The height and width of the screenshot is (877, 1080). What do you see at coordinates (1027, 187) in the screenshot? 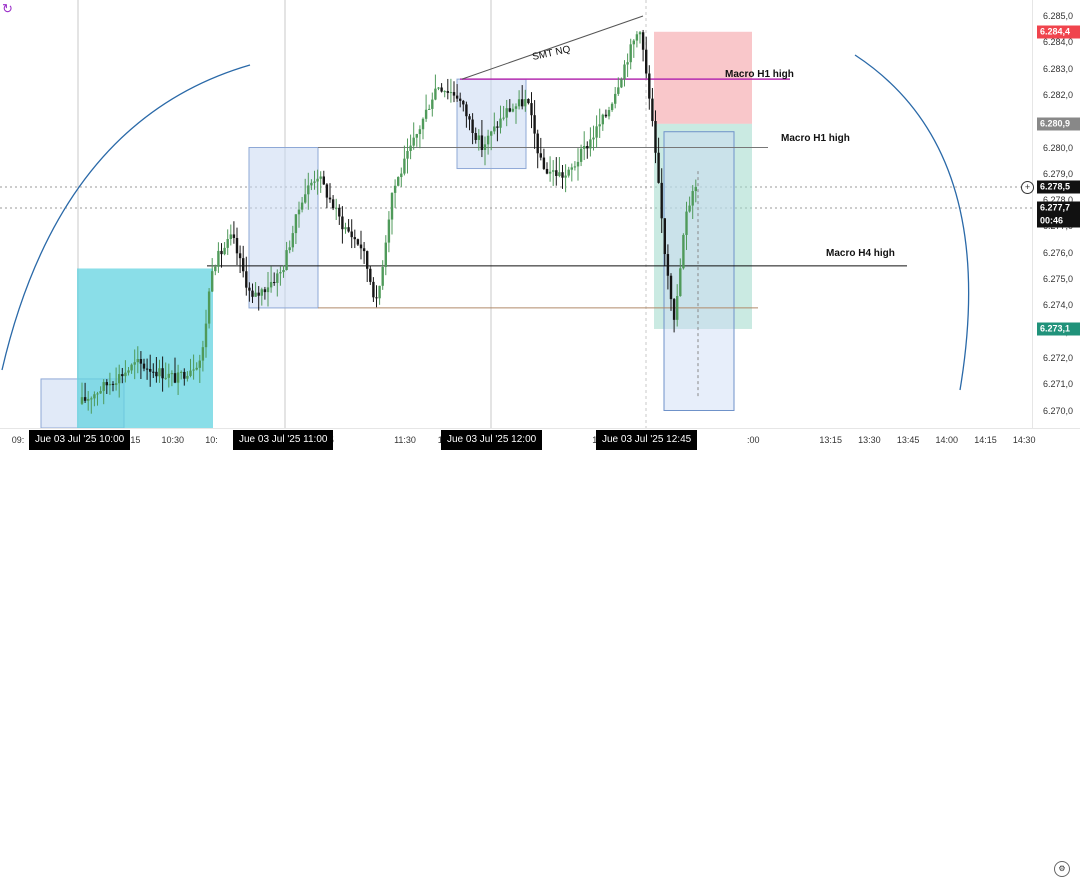
I see `crosshair-icon: +` at bounding box center [1027, 187].